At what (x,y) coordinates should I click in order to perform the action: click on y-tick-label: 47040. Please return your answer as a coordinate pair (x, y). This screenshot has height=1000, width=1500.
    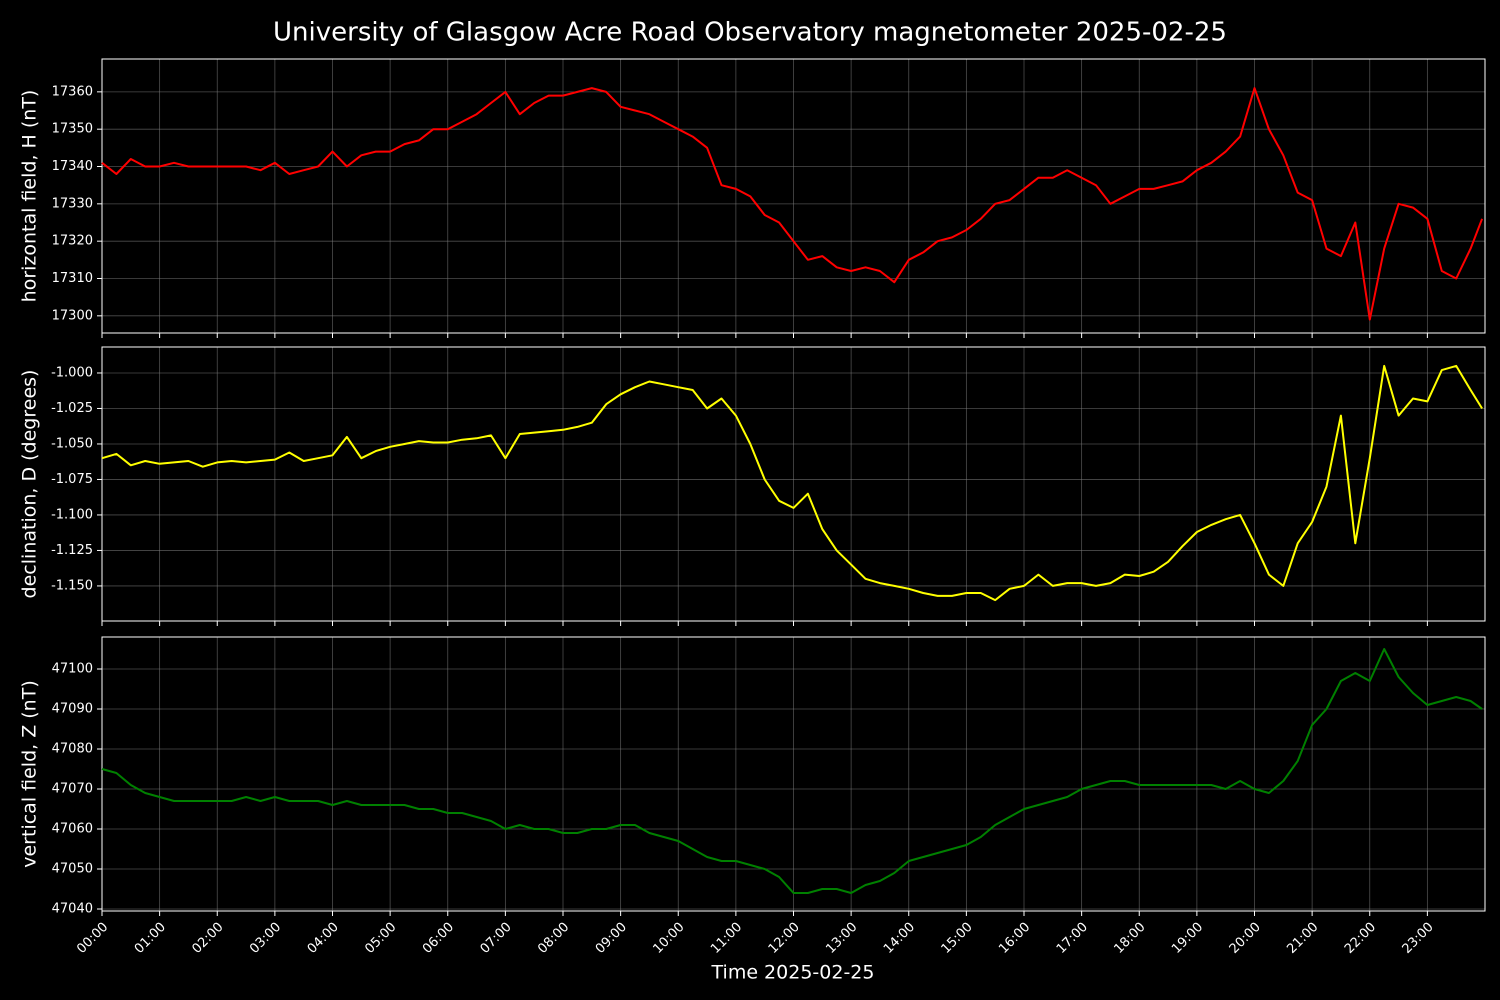
    Looking at the image, I should click on (72, 909).